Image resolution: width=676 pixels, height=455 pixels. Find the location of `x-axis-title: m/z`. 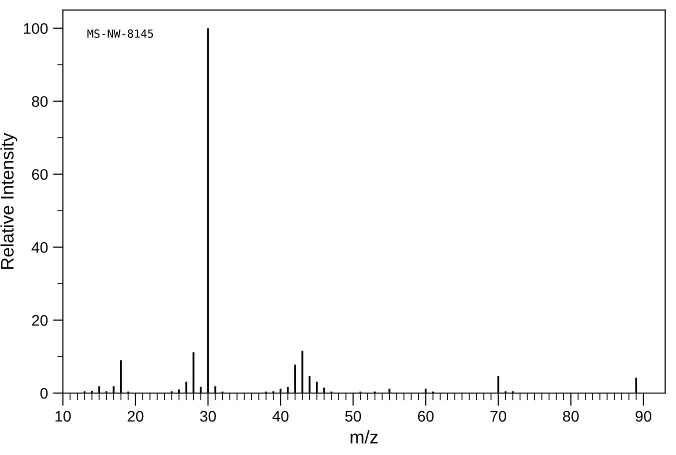

x-axis-title: m/z is located at coordinates (364, 437).